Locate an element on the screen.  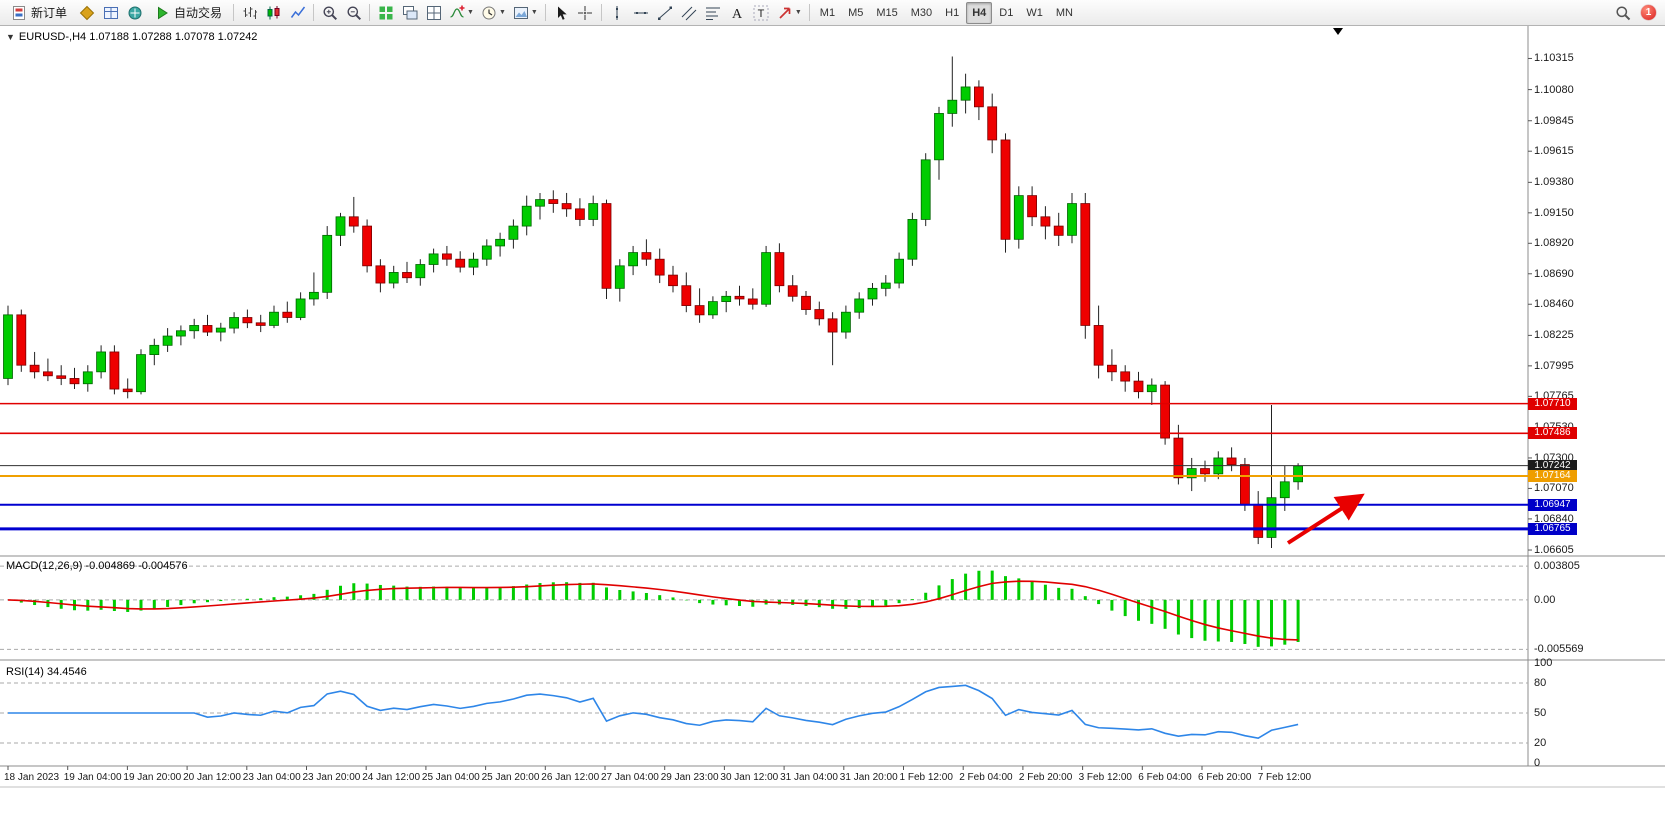
cursor-icon is located at coordinates (561, 13).